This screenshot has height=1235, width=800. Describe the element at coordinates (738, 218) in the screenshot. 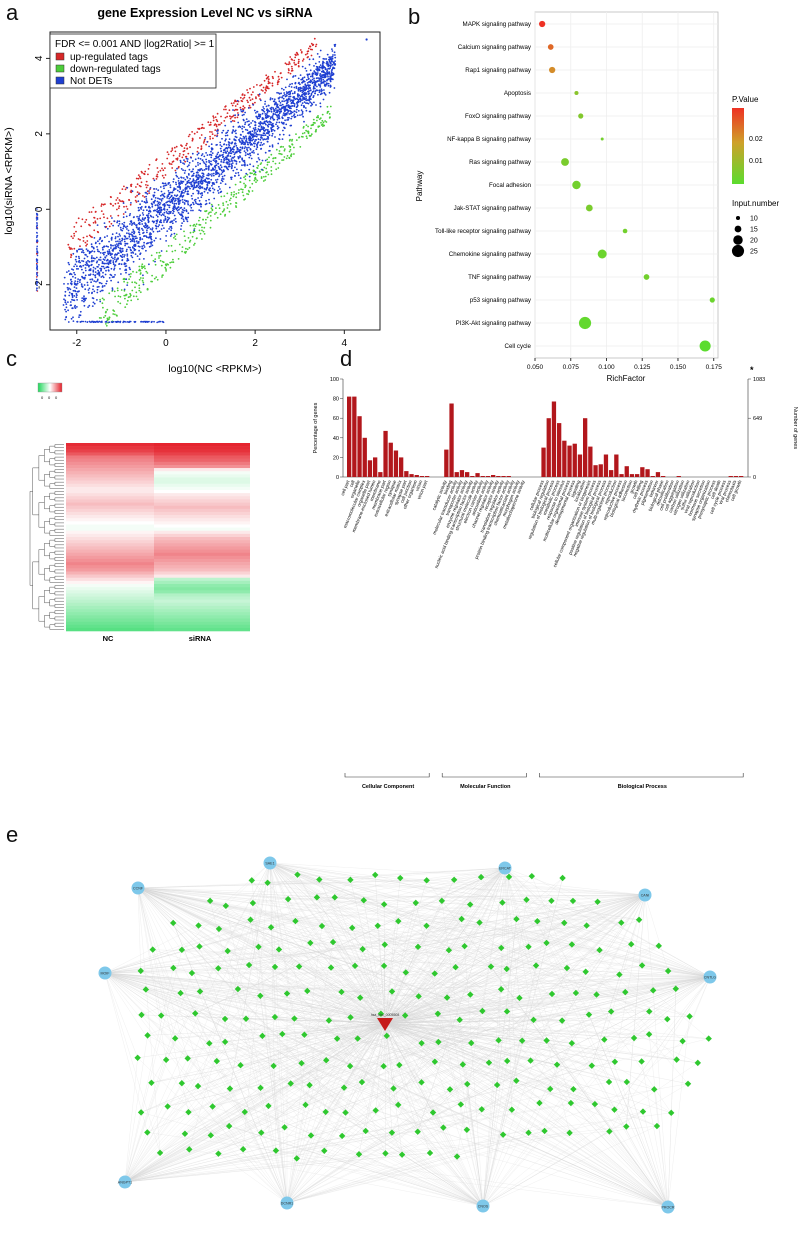

I see `chart-b-size-legend-dot` at that location.